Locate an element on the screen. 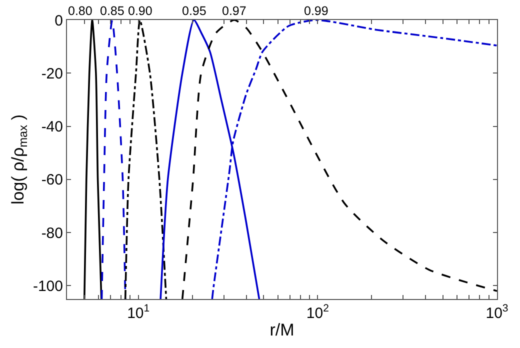 Image resolution: width=520 pixels, height=348 pixels. series-label: 0.85 is located at coordinates (112, 11).